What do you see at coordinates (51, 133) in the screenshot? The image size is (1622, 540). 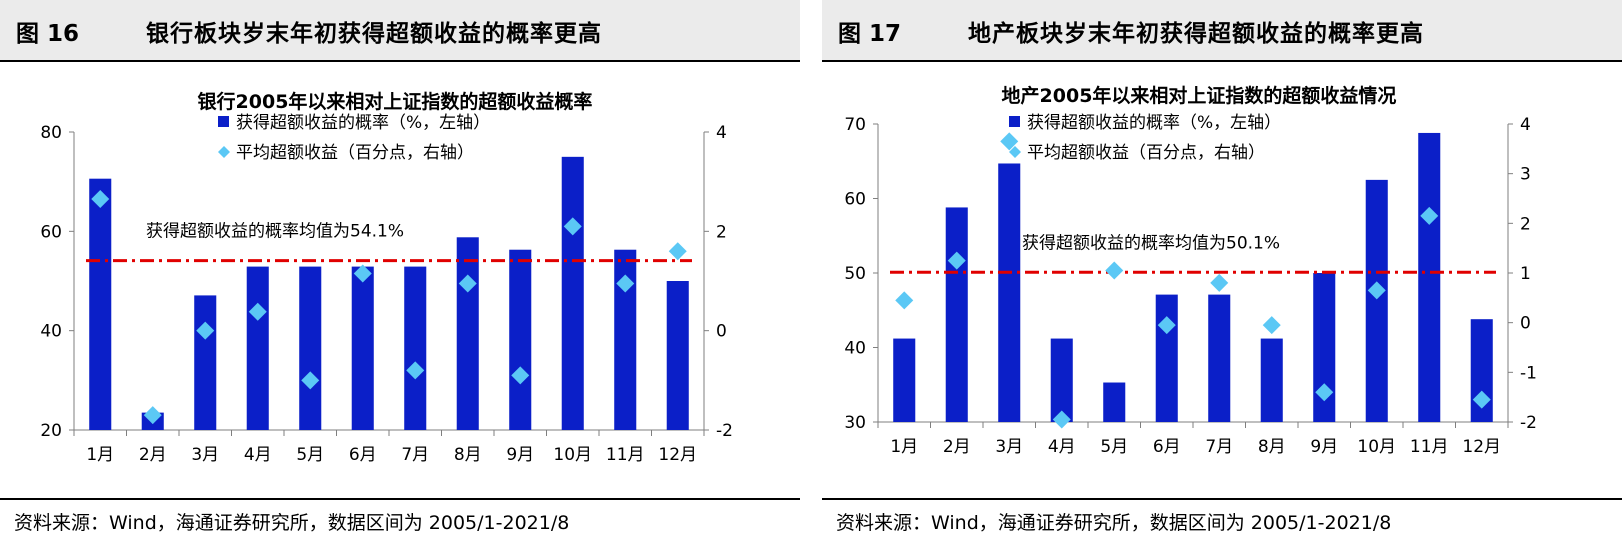 I see `left-axis-tick-label: 80` at bounding box center [51, 133].